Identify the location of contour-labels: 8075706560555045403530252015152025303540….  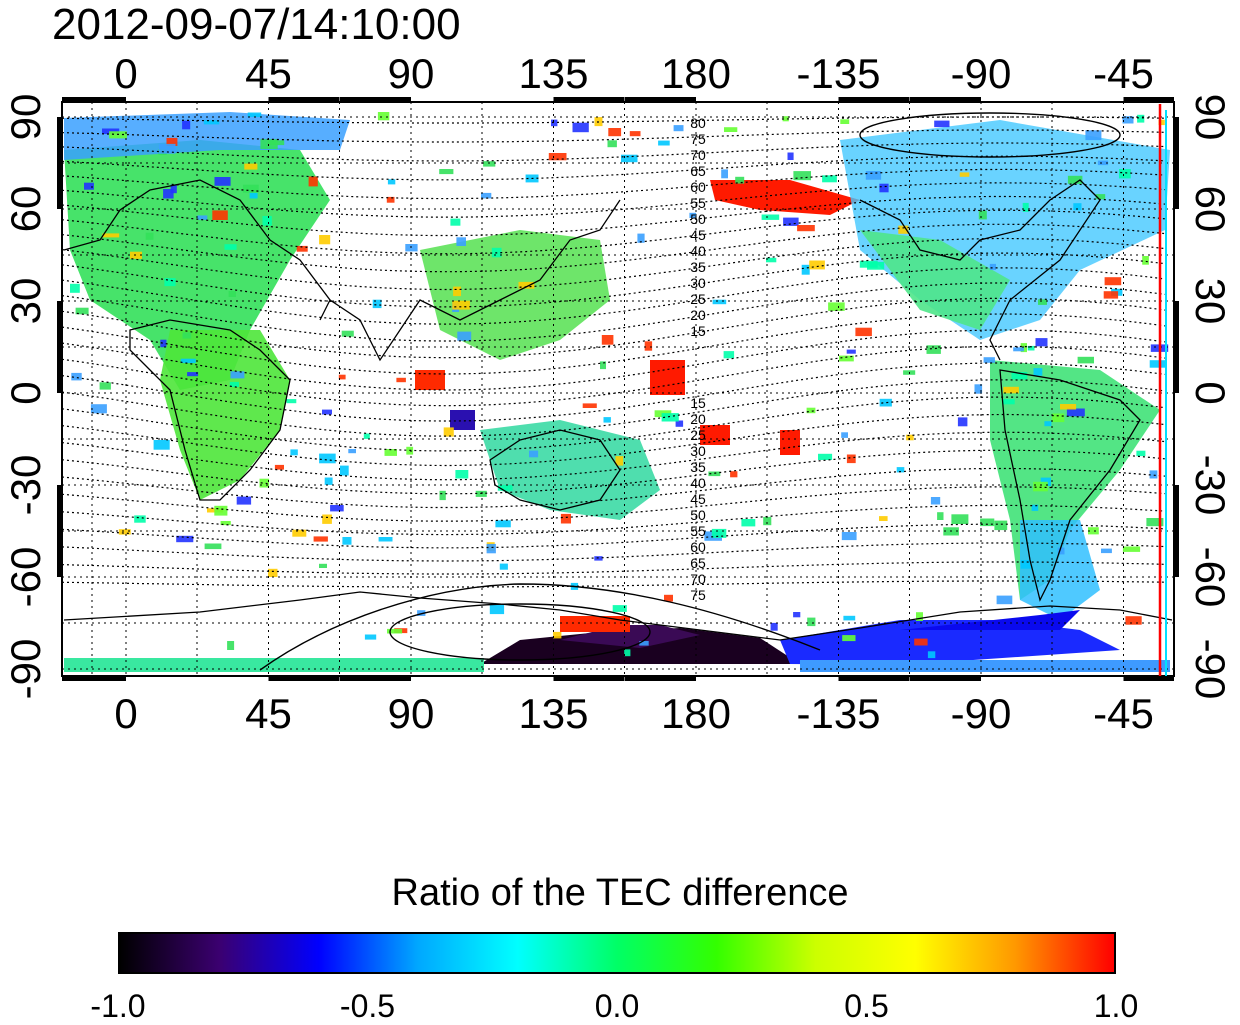
(698, 359).